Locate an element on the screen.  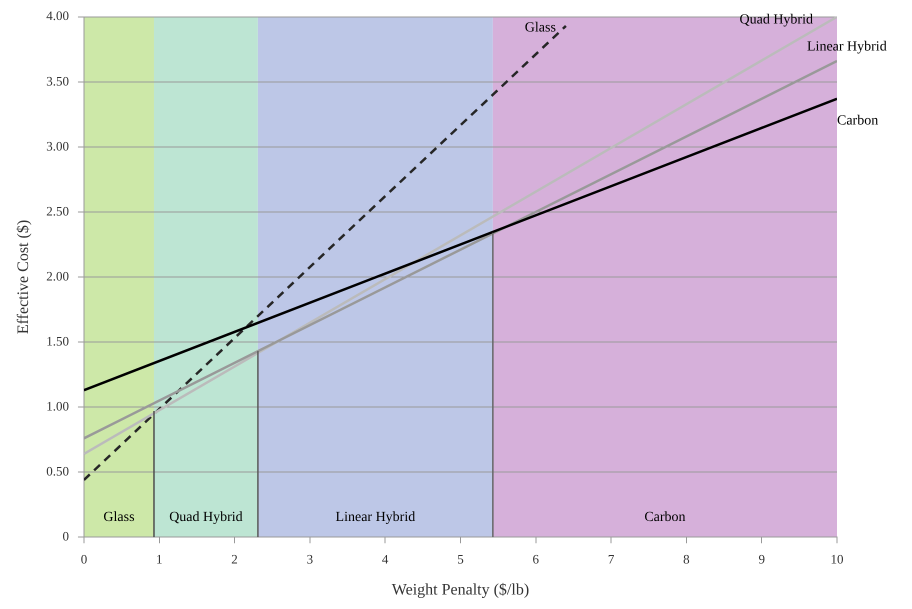
x-tick-label: 7 is located at coordinates (611, 558).